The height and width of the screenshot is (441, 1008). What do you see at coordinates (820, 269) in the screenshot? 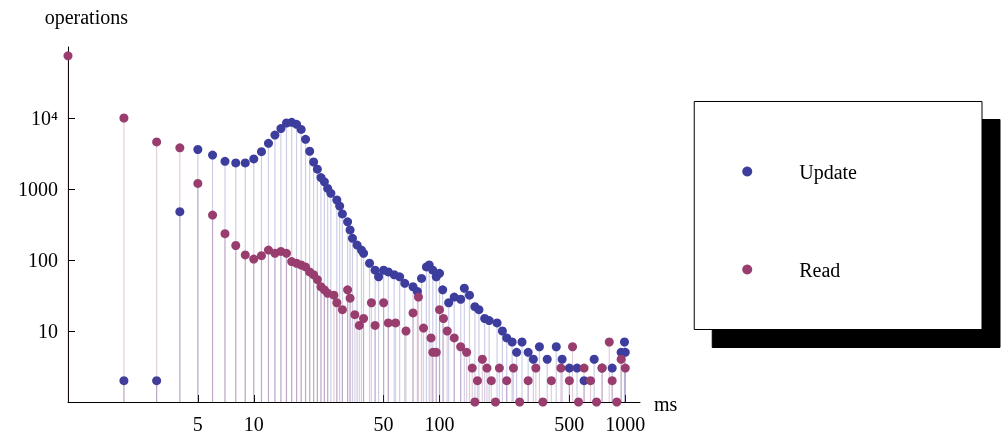
I see `legend-label: Read` at bounding box center [820, 269].